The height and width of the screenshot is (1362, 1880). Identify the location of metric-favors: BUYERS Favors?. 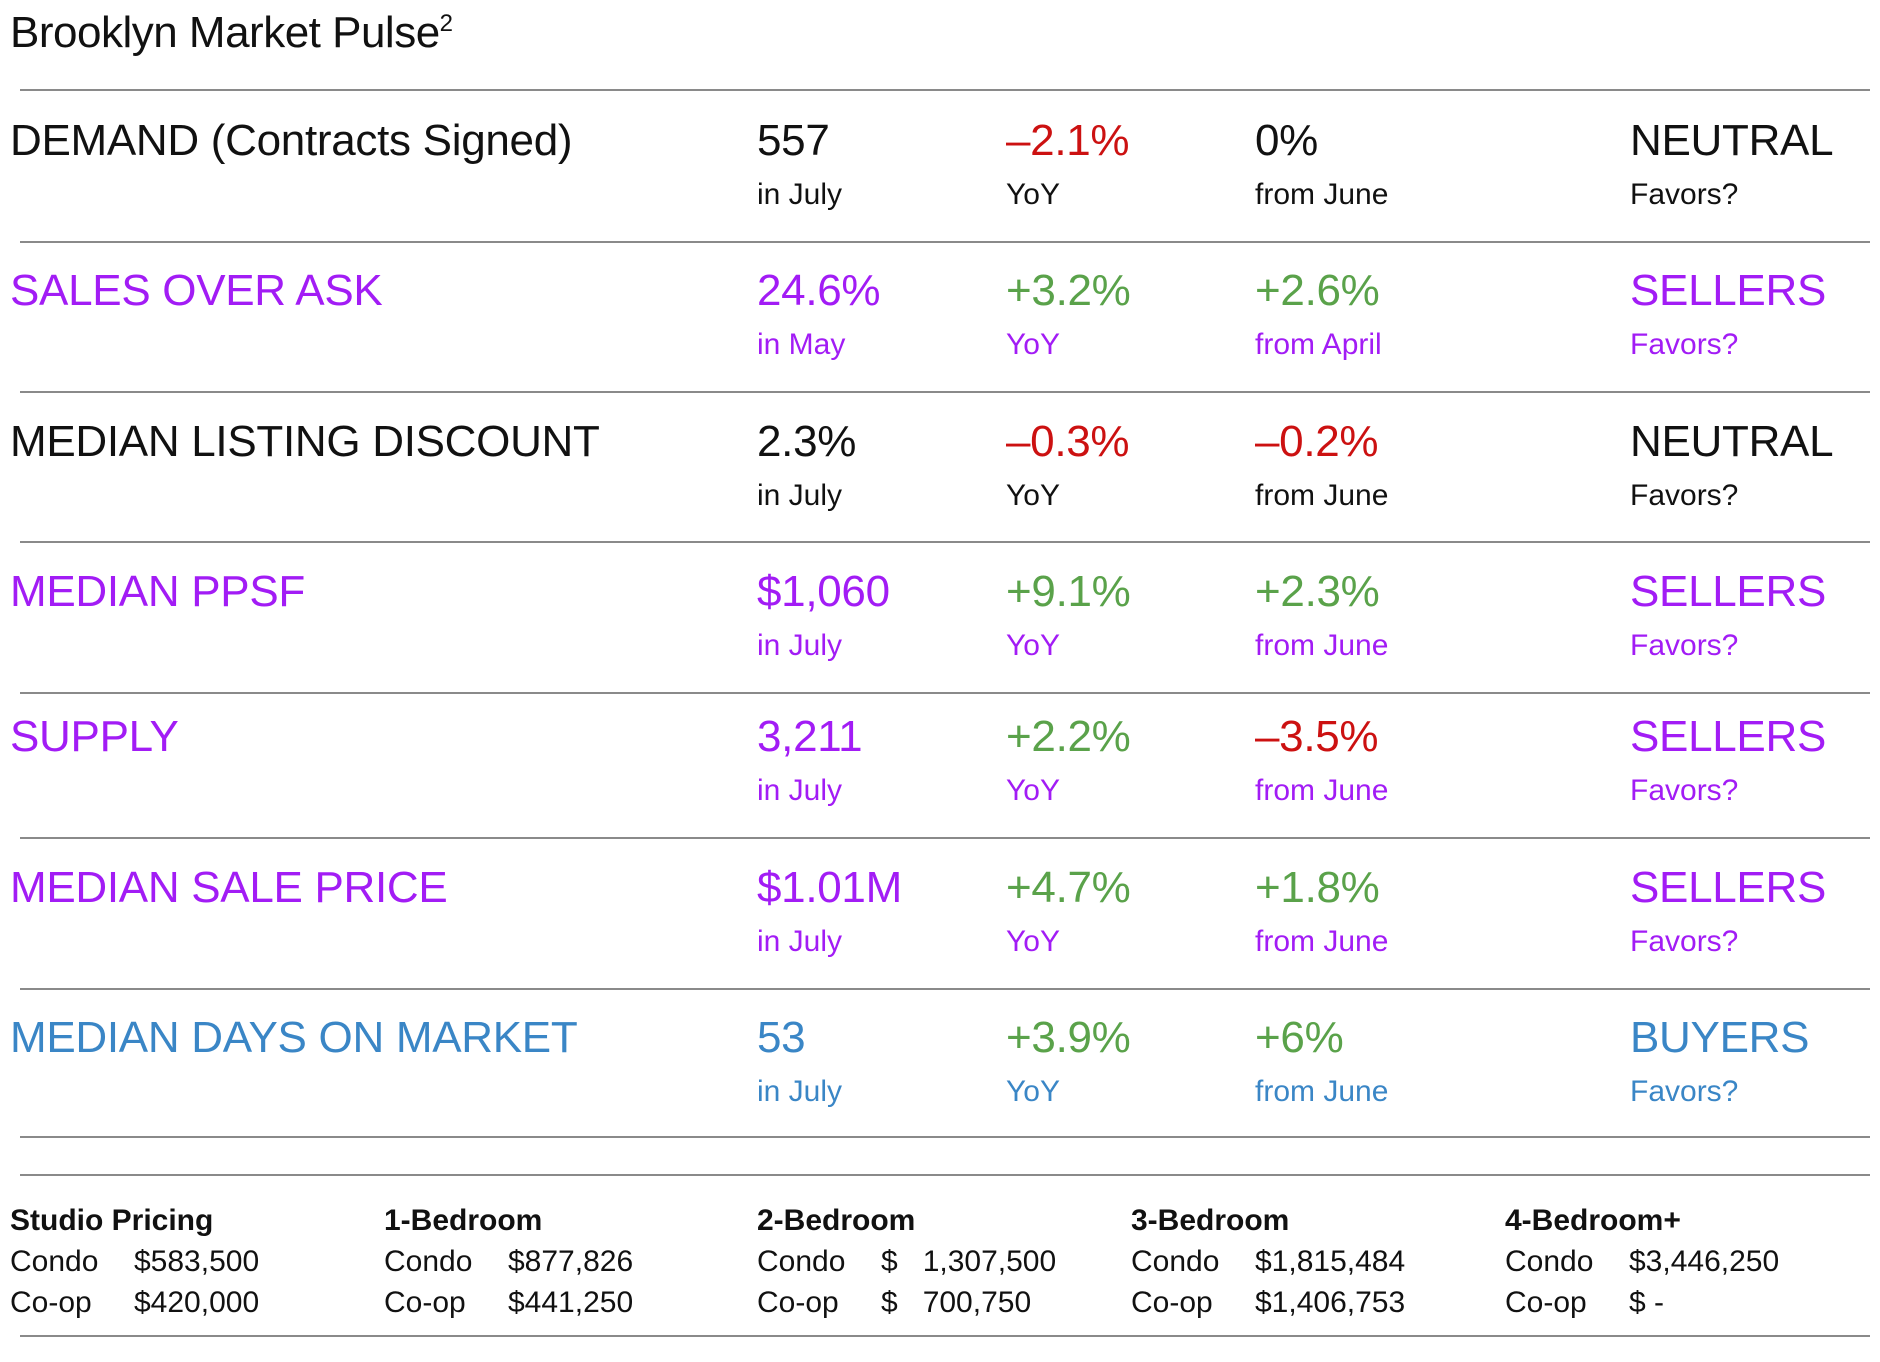
(1719, 1061).